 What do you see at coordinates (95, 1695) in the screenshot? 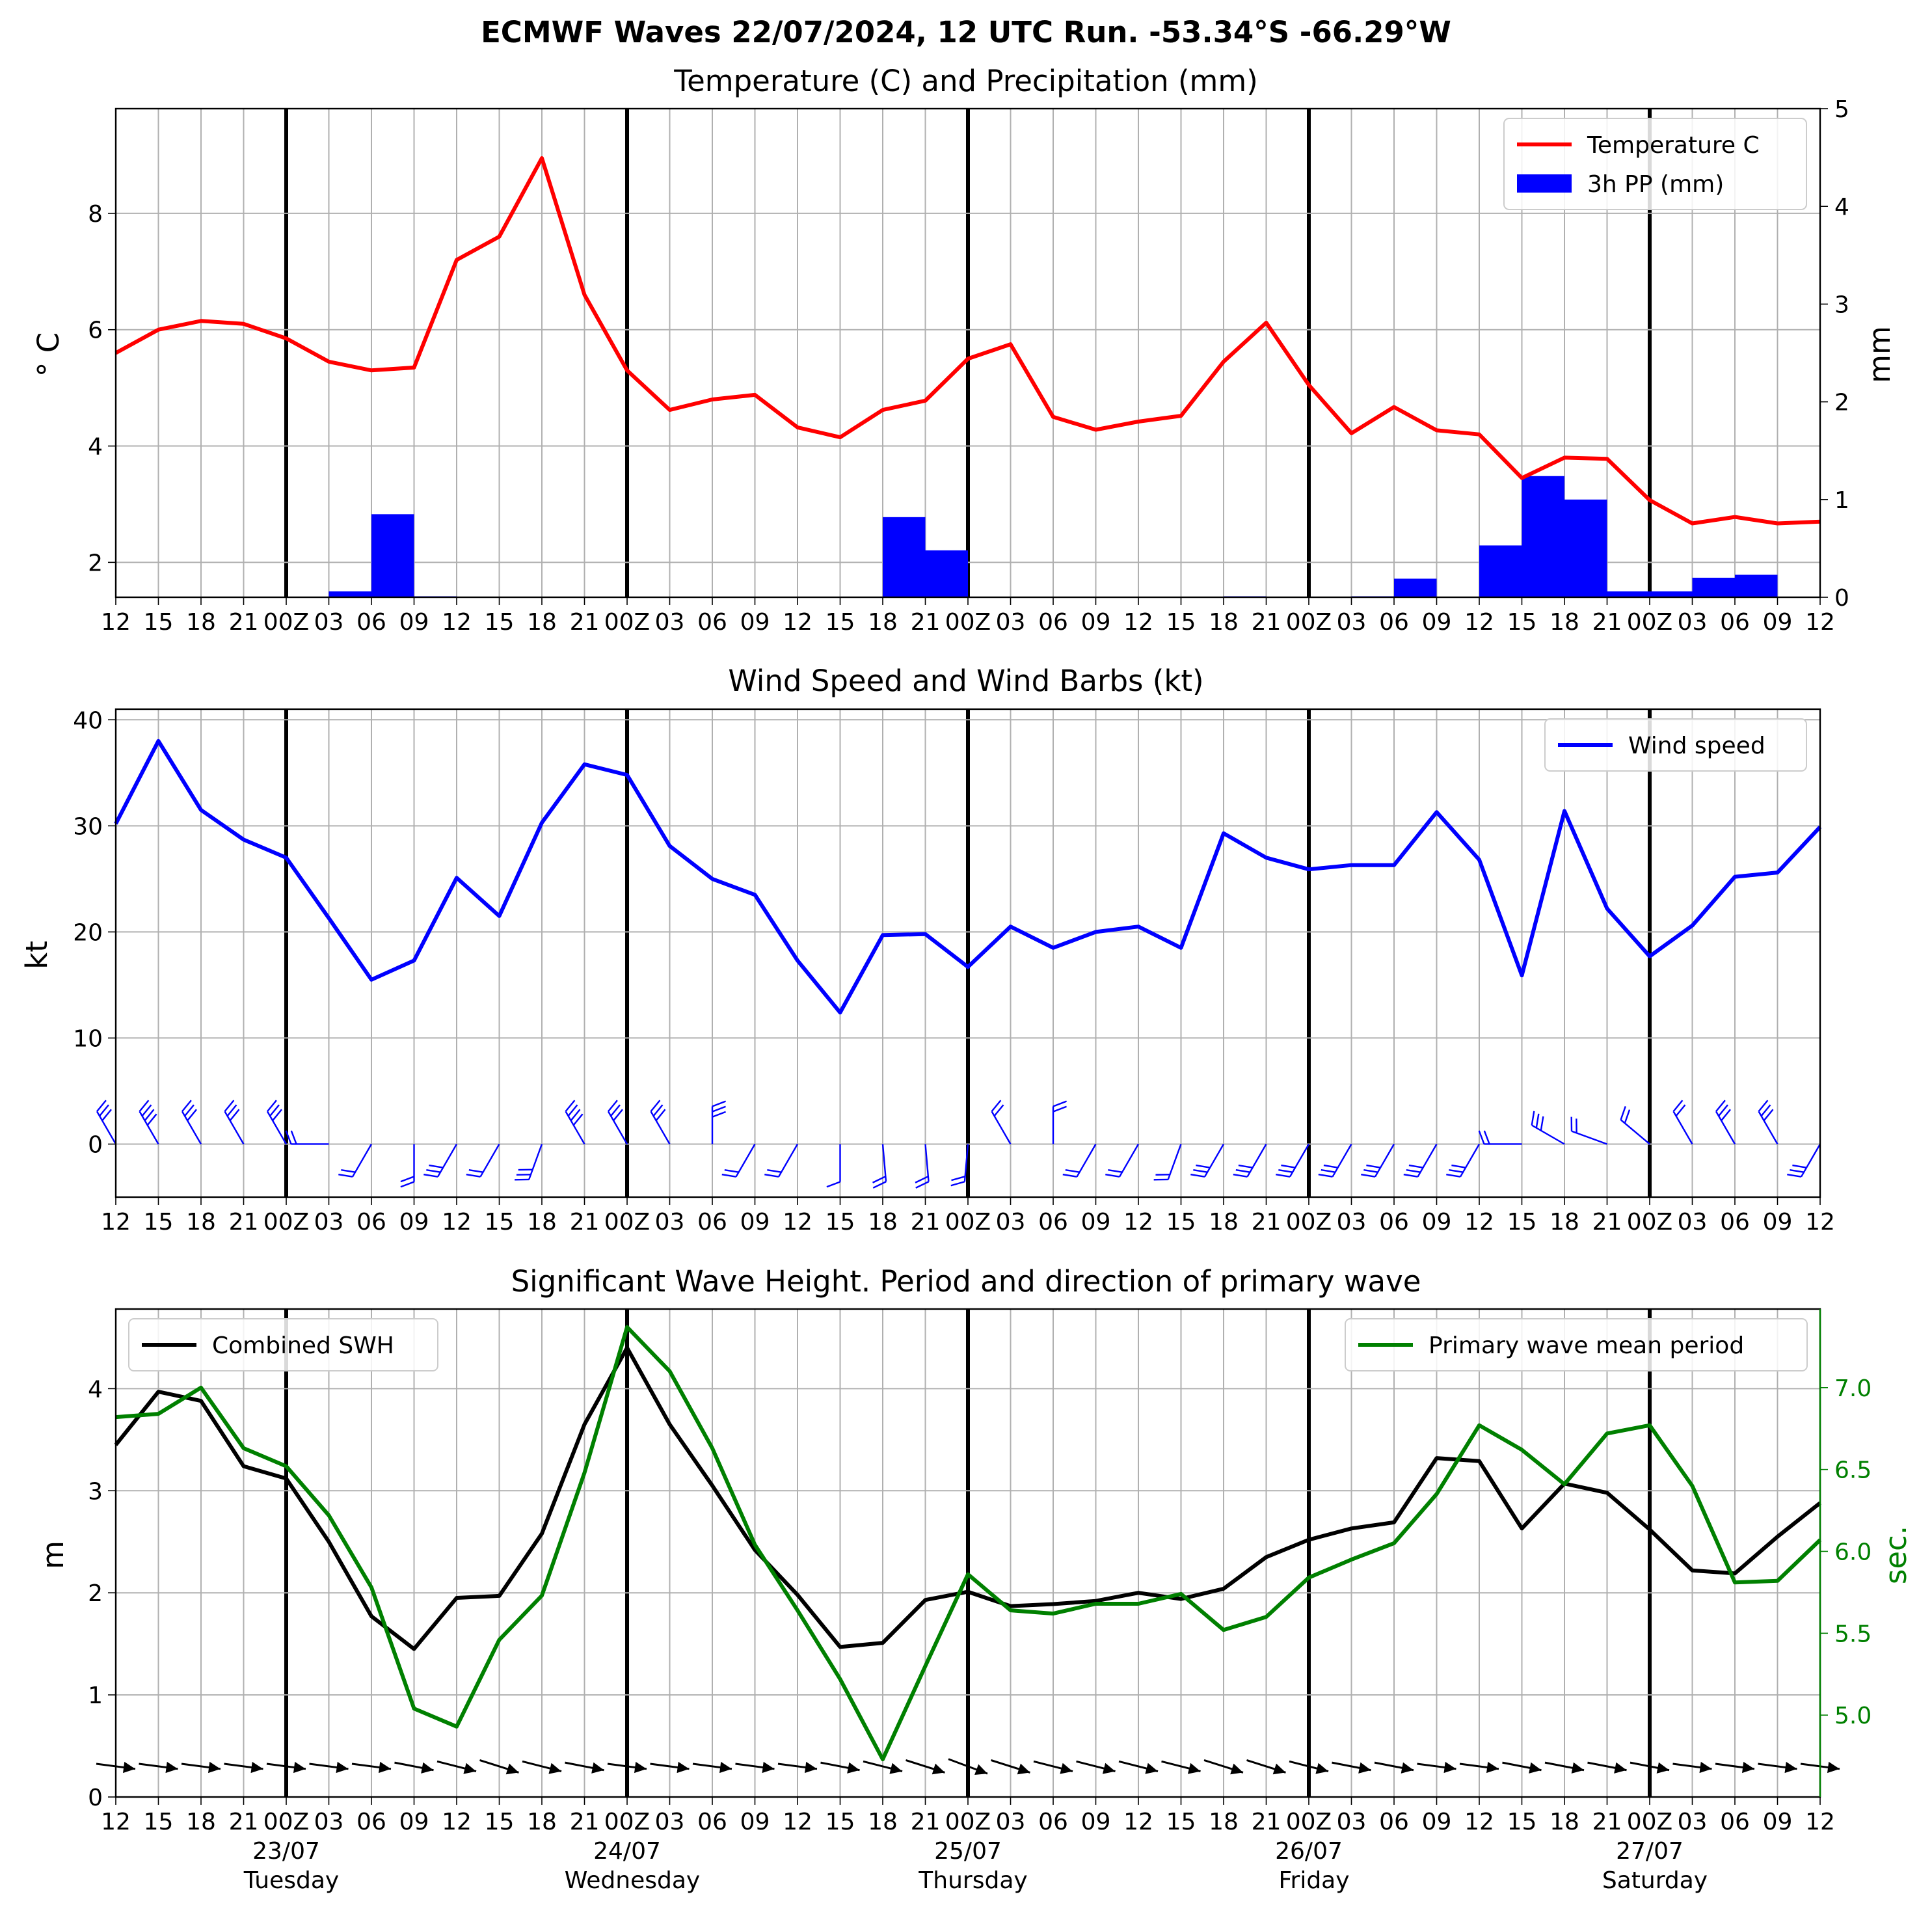
I see `p3-ytick-label: 1` at bounding box center [95, 1695].